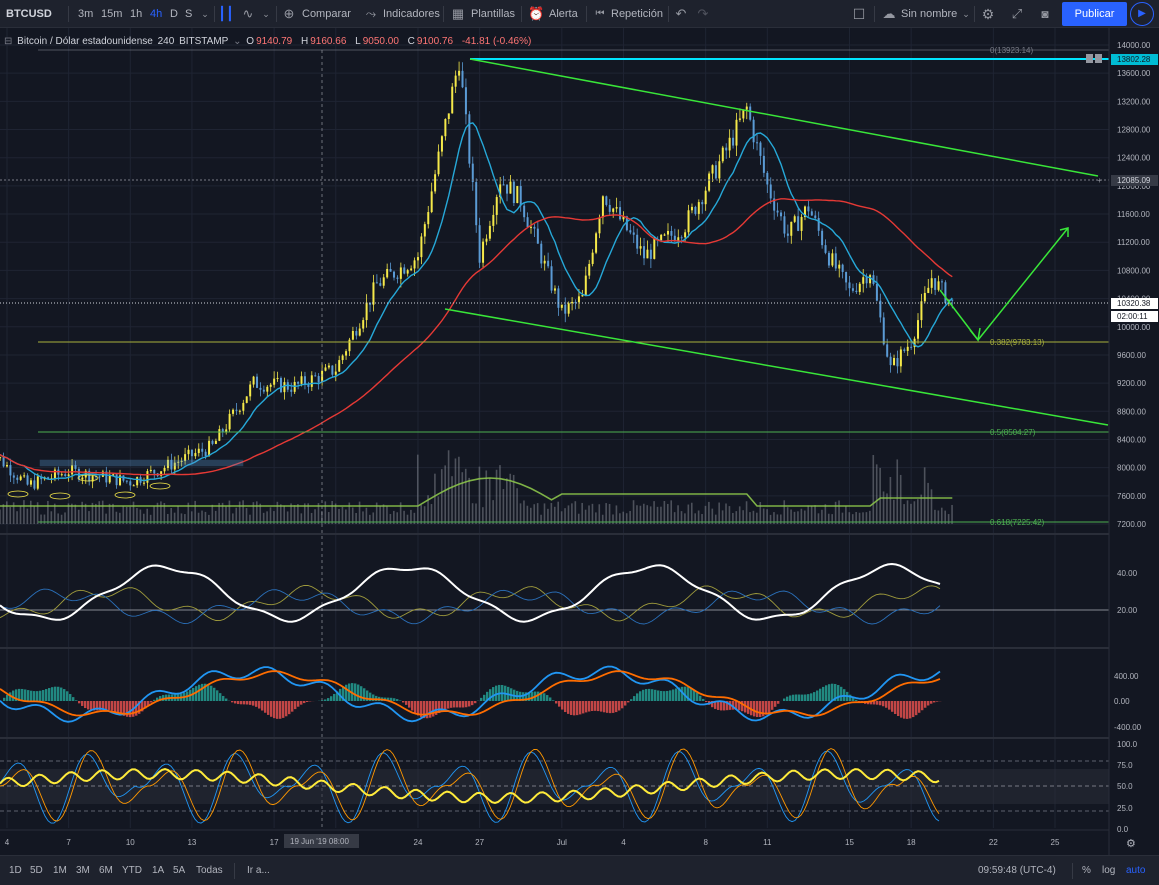  Describe the element at coordinates (289, 13) in the screenshot. I see `compare-plus-icon: ⊕` at that location.